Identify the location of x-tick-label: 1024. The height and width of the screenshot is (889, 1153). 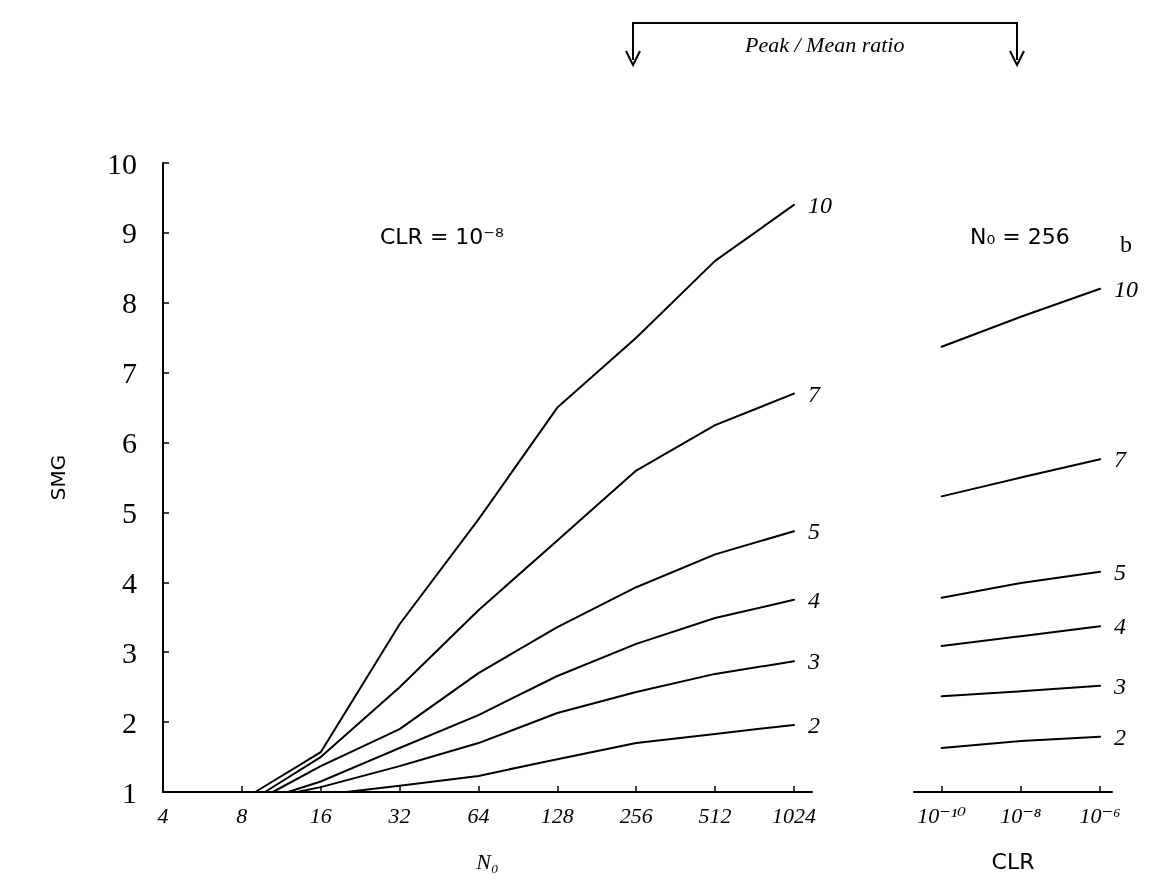
(793, 815).